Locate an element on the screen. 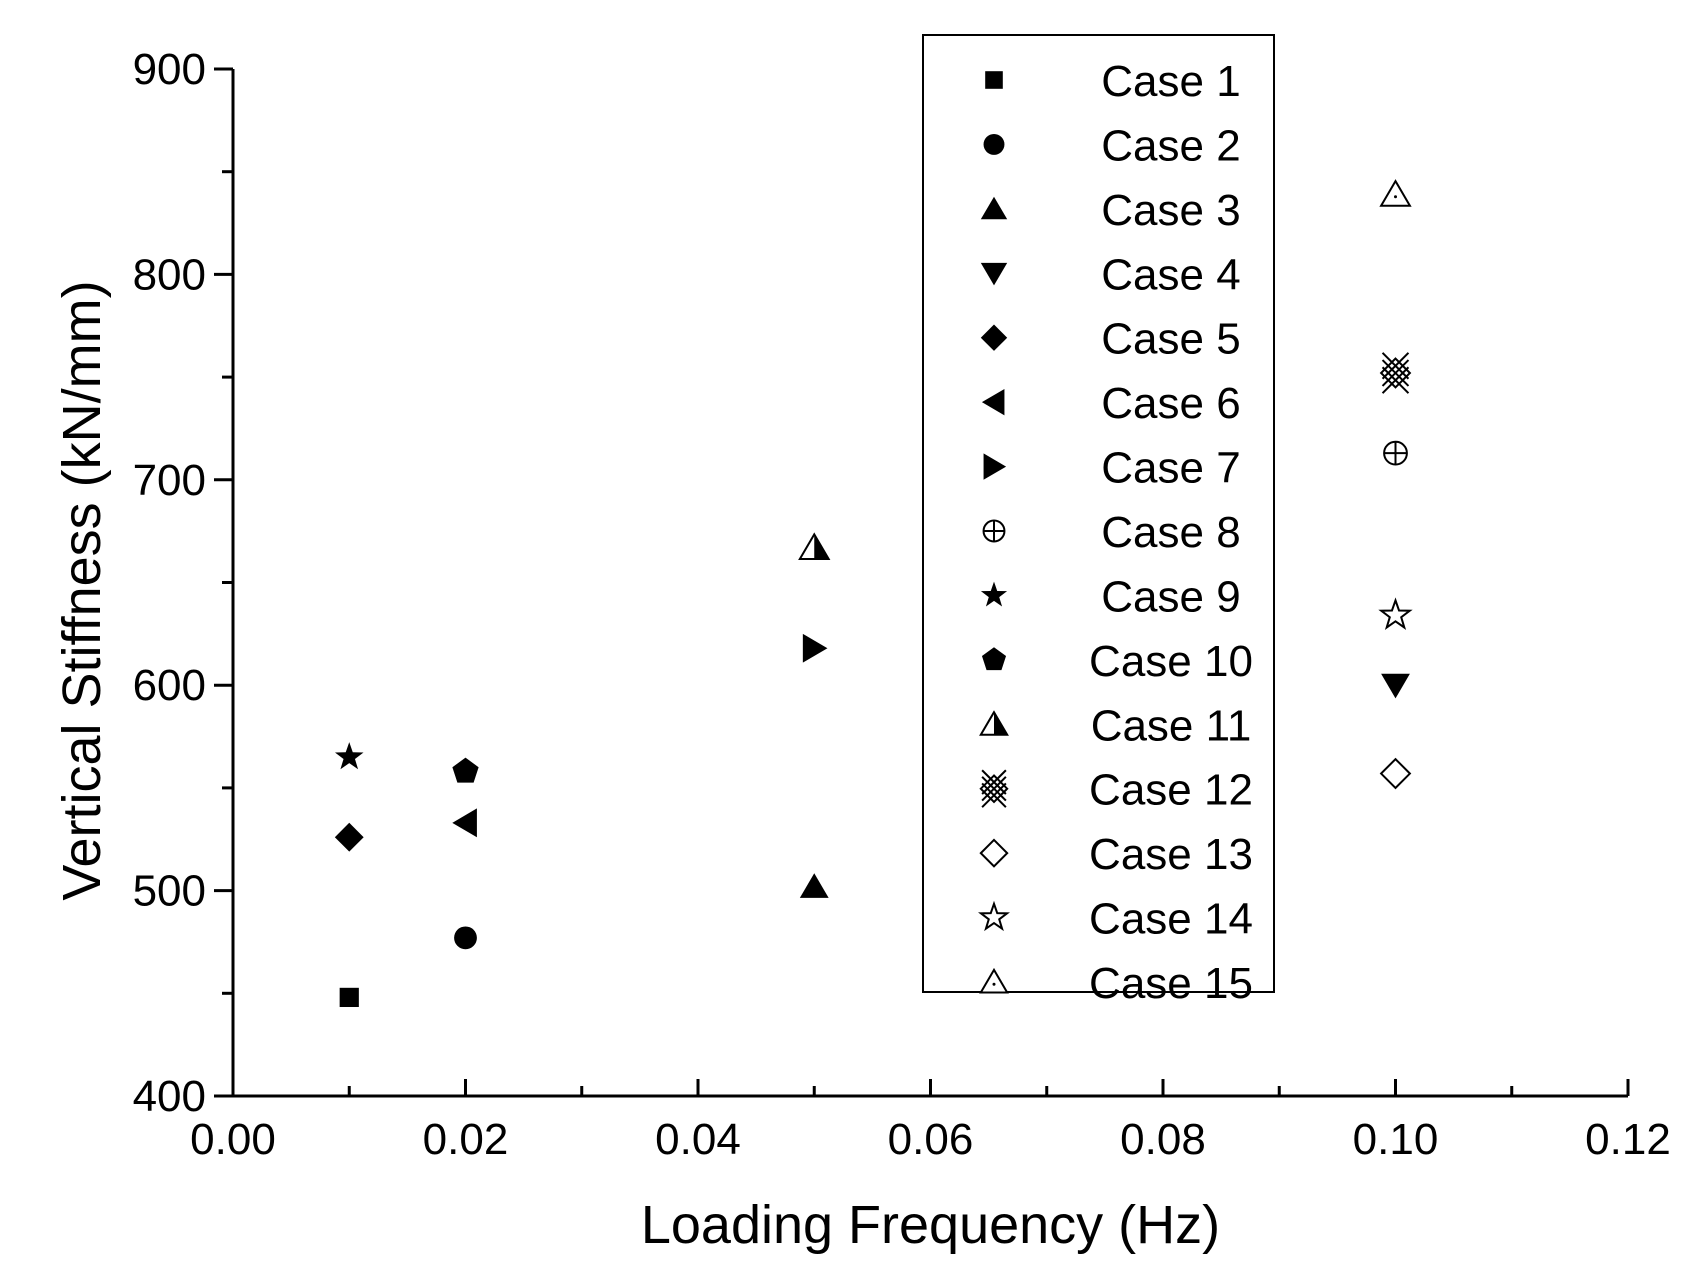 The height and width of the screenshot is (1279, 1691). legend-item: Case 6 is located at coordinates (1111, 403).